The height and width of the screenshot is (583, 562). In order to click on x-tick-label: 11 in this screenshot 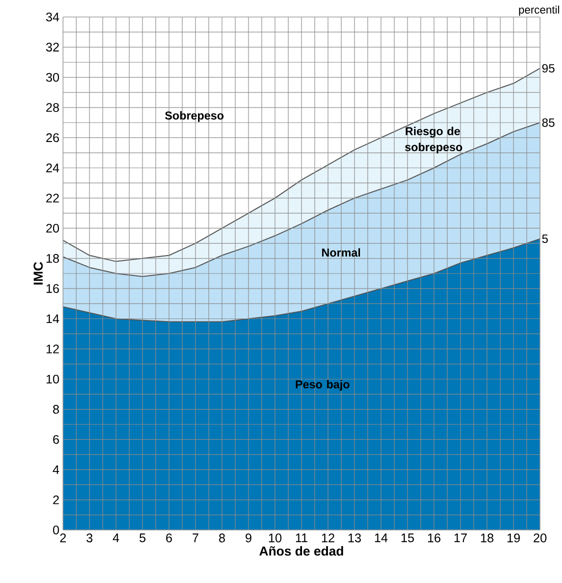, I will do `click(302, 538)`.